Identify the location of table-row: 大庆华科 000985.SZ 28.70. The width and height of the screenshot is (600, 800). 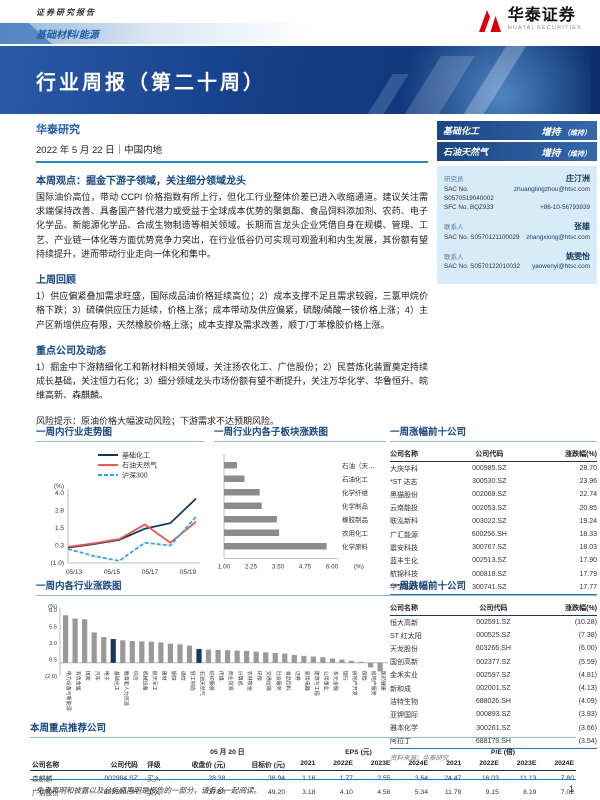
(493, 469).